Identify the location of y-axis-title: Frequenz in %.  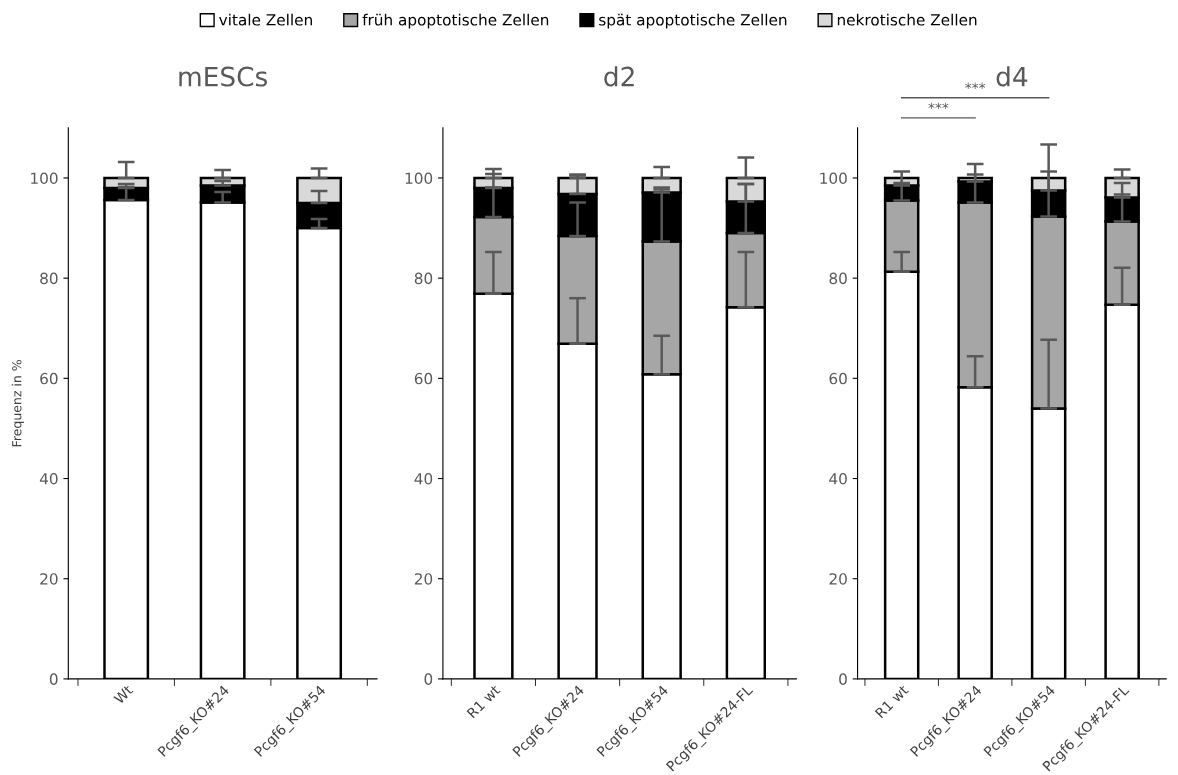
(17, 403).